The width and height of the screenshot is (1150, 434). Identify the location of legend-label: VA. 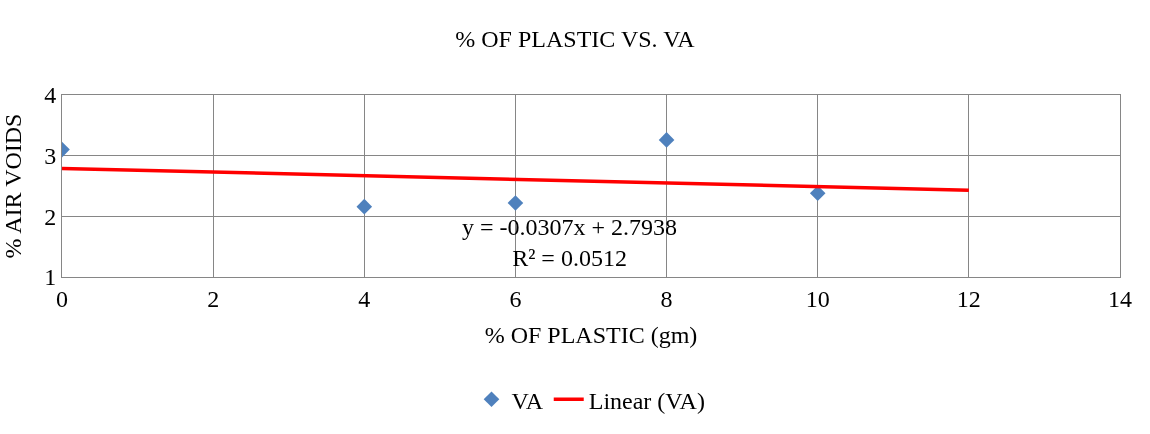
(527, 400).